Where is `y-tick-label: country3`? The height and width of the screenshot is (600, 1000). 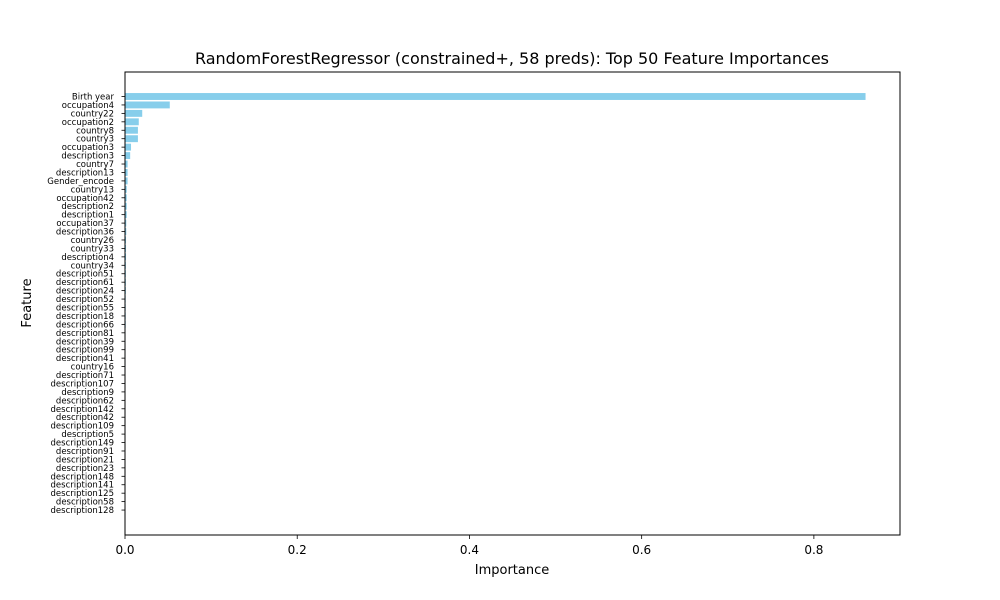
y-tick-label: country3 is located at coordinates (95, 140).